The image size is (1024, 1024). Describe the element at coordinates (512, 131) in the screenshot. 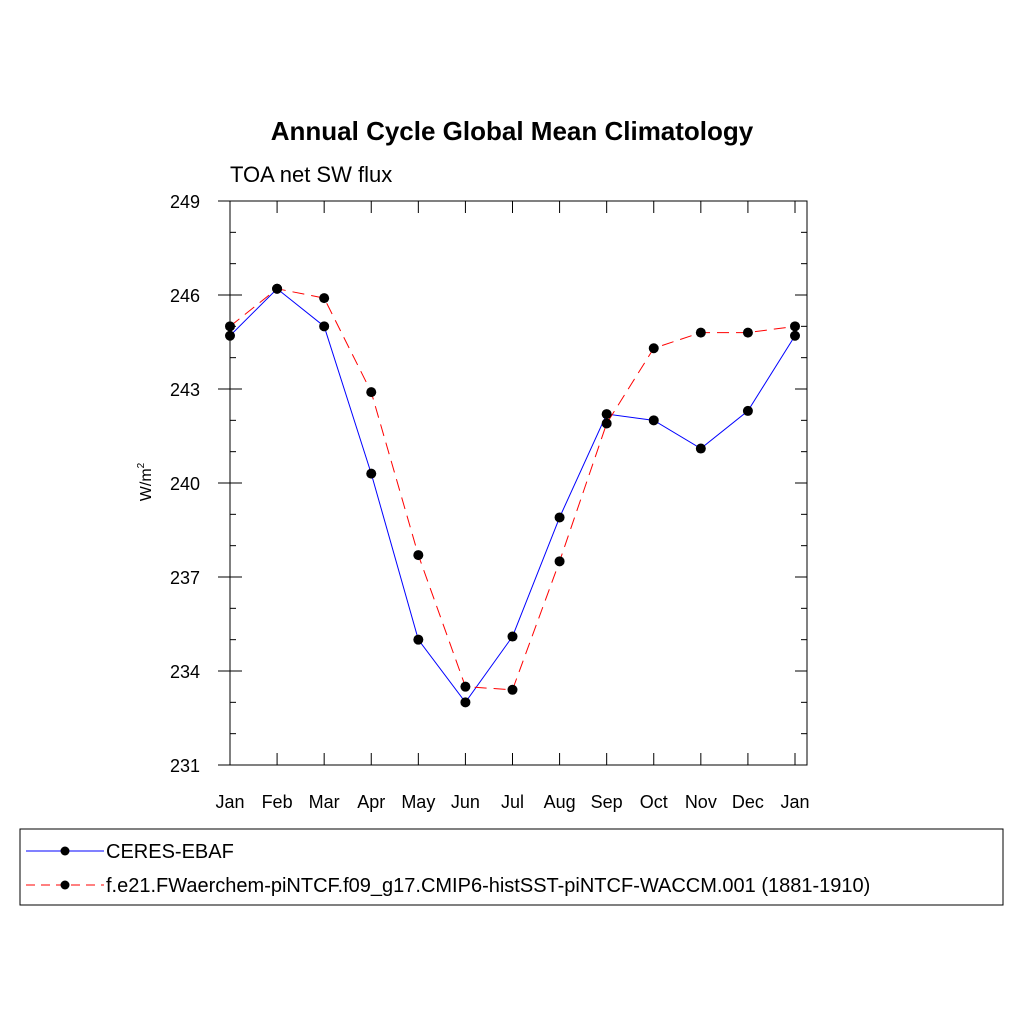

I see `chart-title: Annual Cycle Global Mean Climatology` at that location.